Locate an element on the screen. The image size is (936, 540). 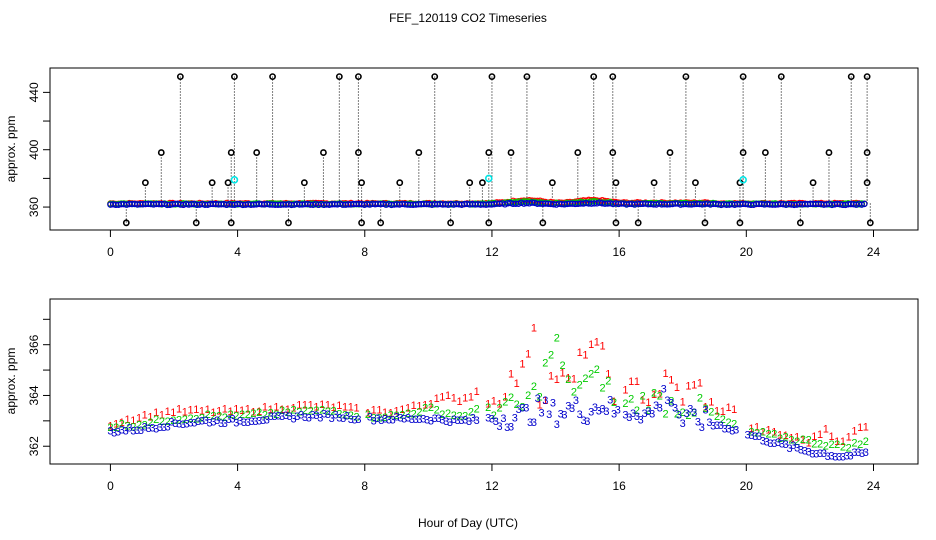
top-series-3-point is located at coordinates (861, 204).